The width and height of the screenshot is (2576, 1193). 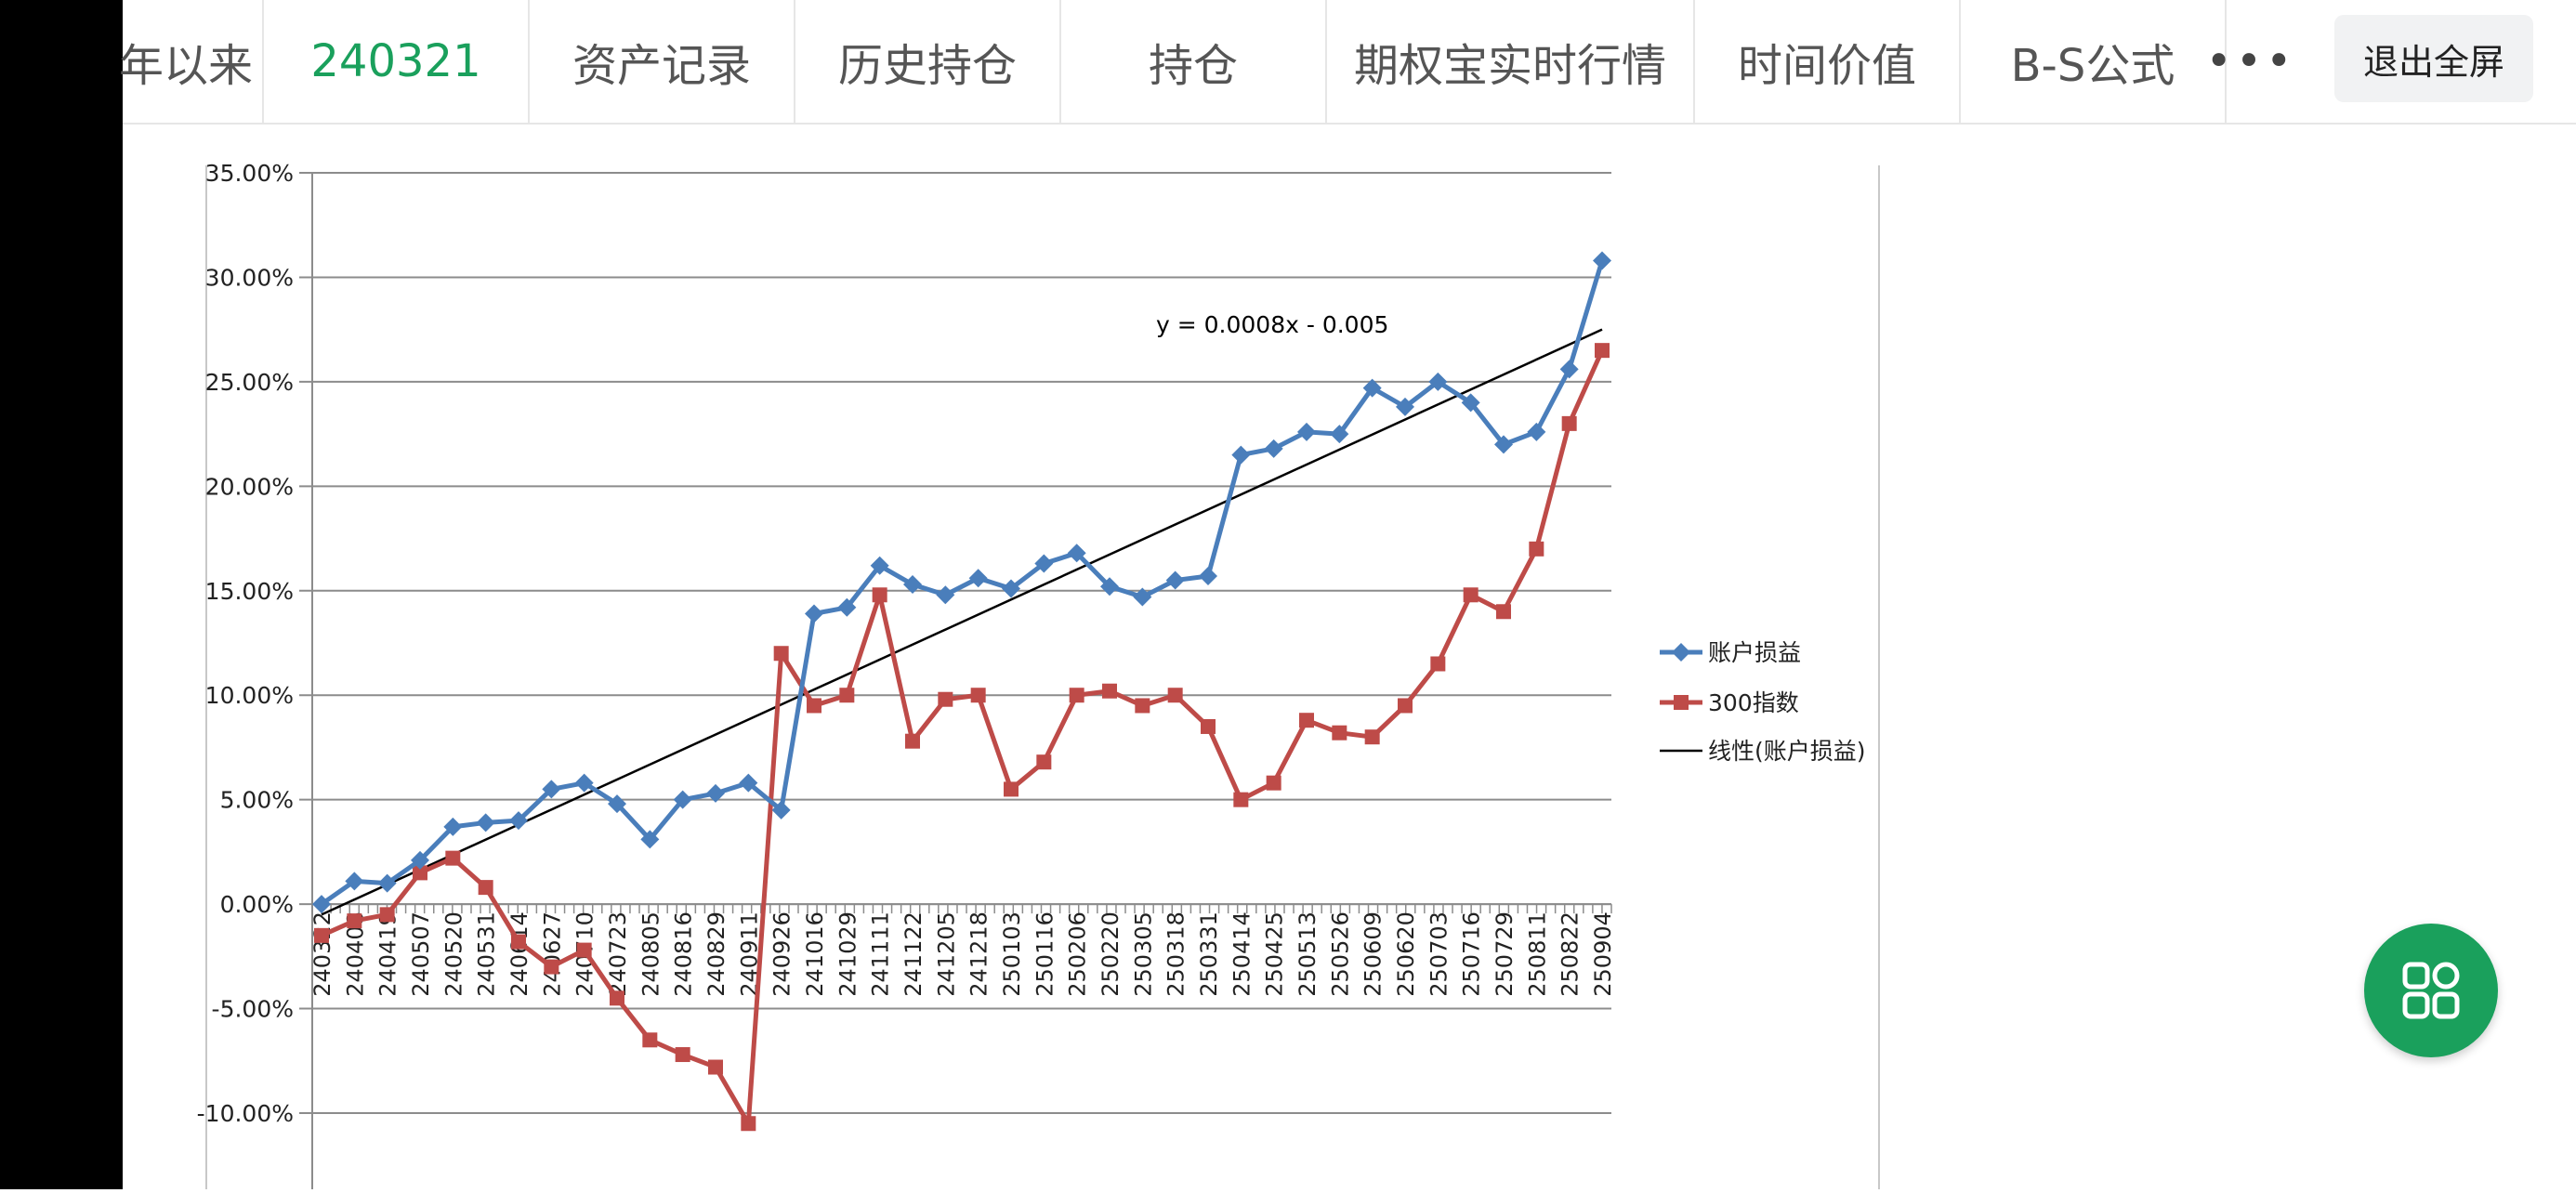 What do you see at coordinates (249, 173) in the screenshot?
I see `y-tick-label: 35.00%` at bounding box center [249, 173].